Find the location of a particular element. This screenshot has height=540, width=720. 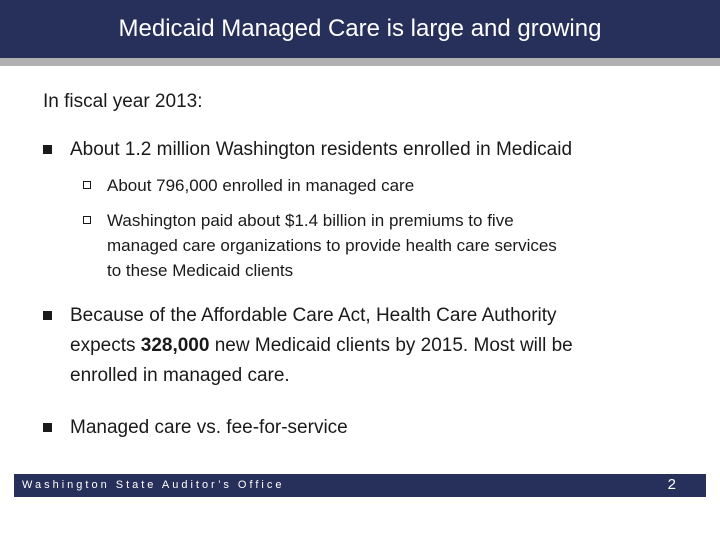

title-divider is located at coordinates (360, 62).